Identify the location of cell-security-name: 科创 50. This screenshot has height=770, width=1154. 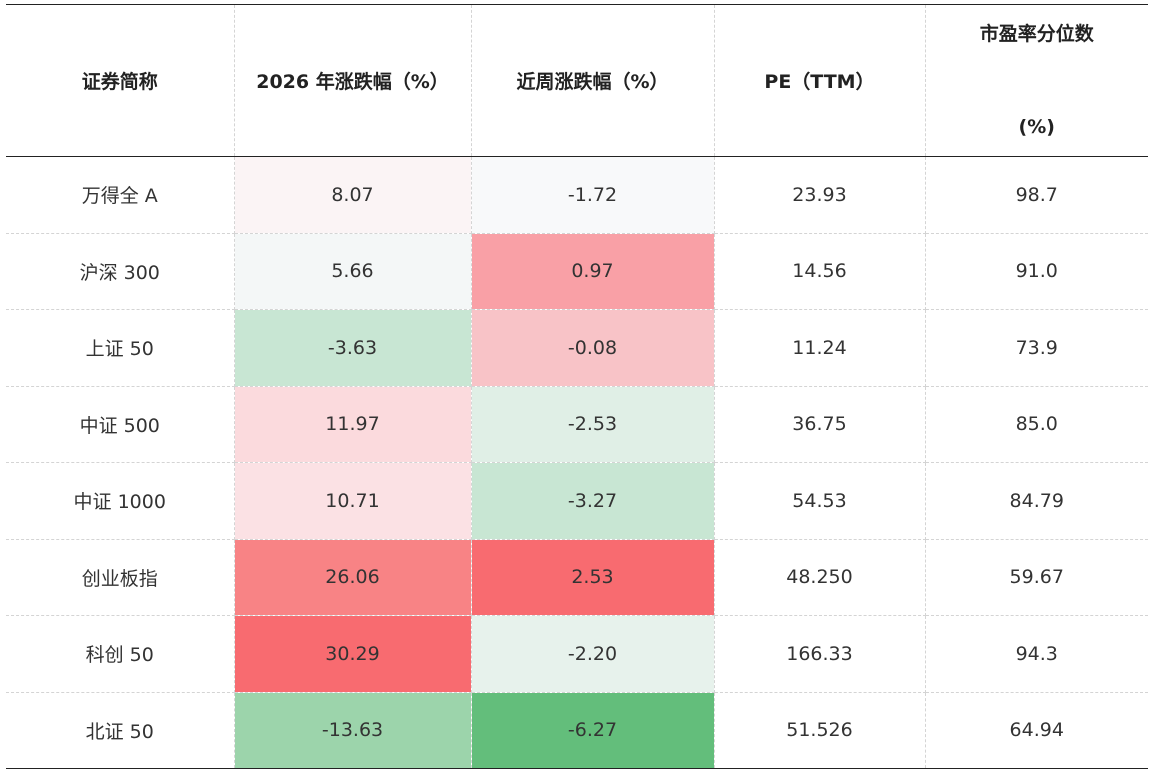
(120, 654).